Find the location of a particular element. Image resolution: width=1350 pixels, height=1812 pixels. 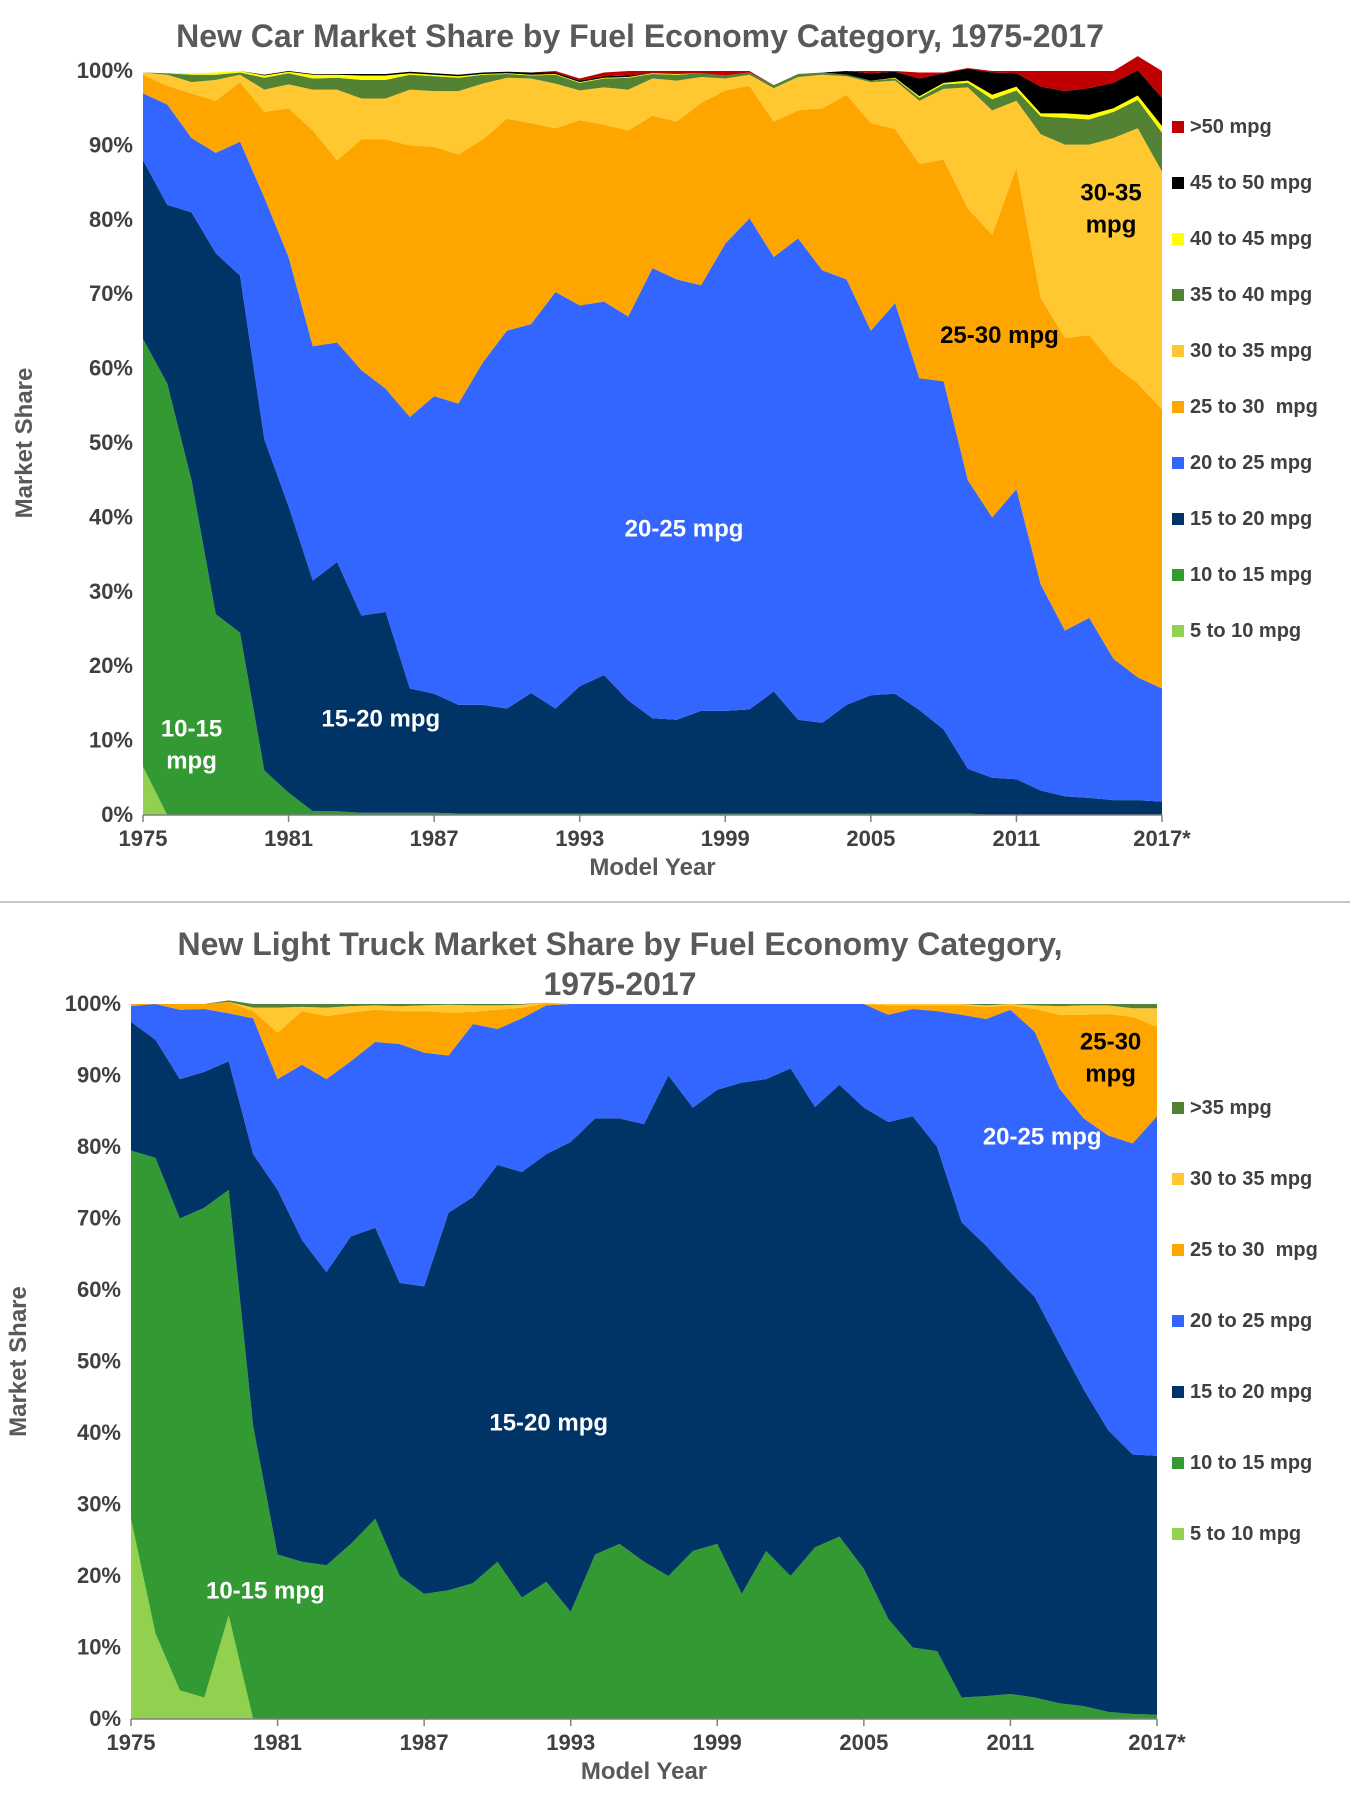

truck-legend-label-5to10: 5 to 10 mpg is located at coordinates (1245, 1534).